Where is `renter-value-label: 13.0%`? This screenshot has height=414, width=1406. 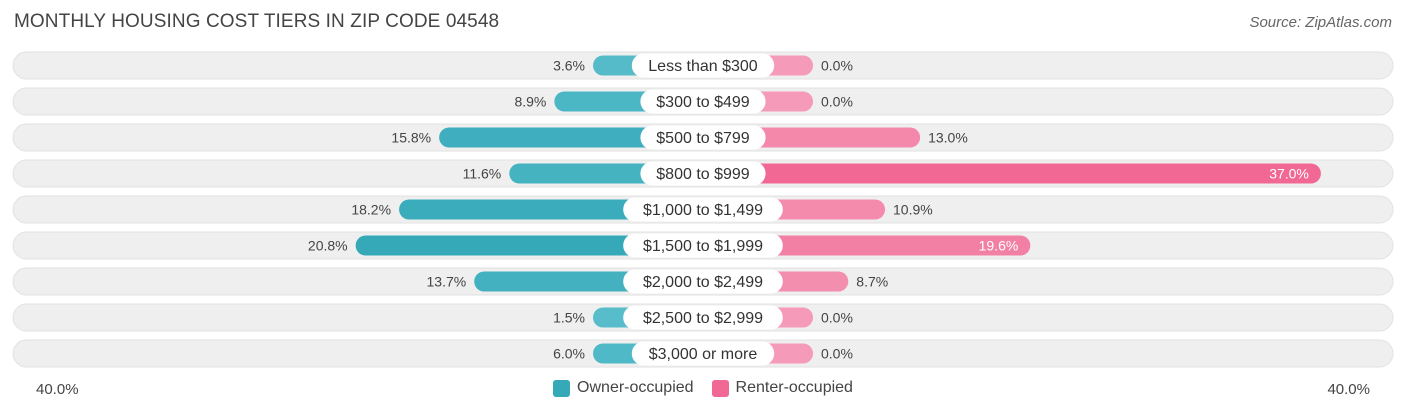
renter-value-label: 13.0% is located at coordinates (948, 138).